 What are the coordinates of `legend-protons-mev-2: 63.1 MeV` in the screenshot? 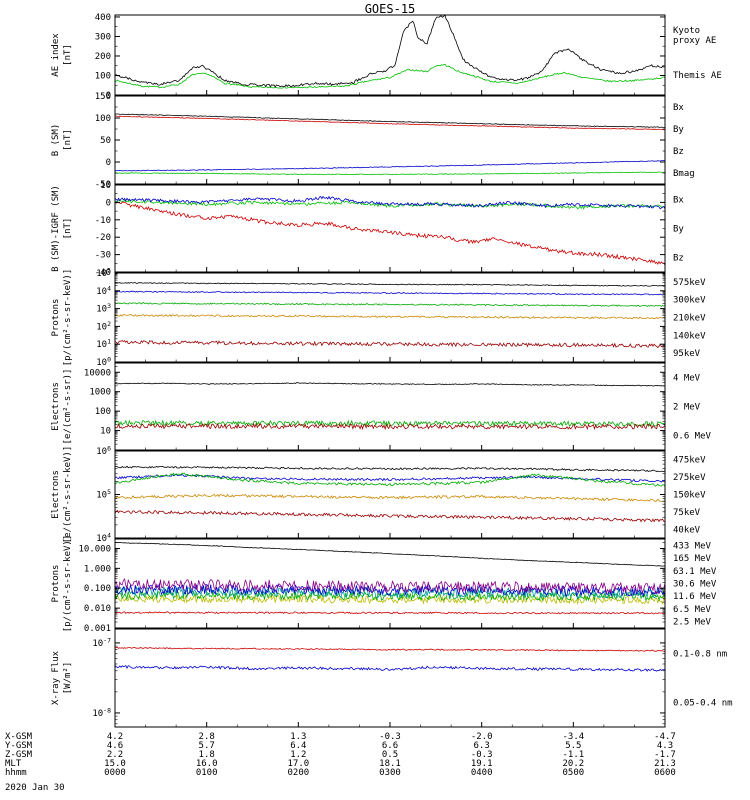 It's located at (695, 572).